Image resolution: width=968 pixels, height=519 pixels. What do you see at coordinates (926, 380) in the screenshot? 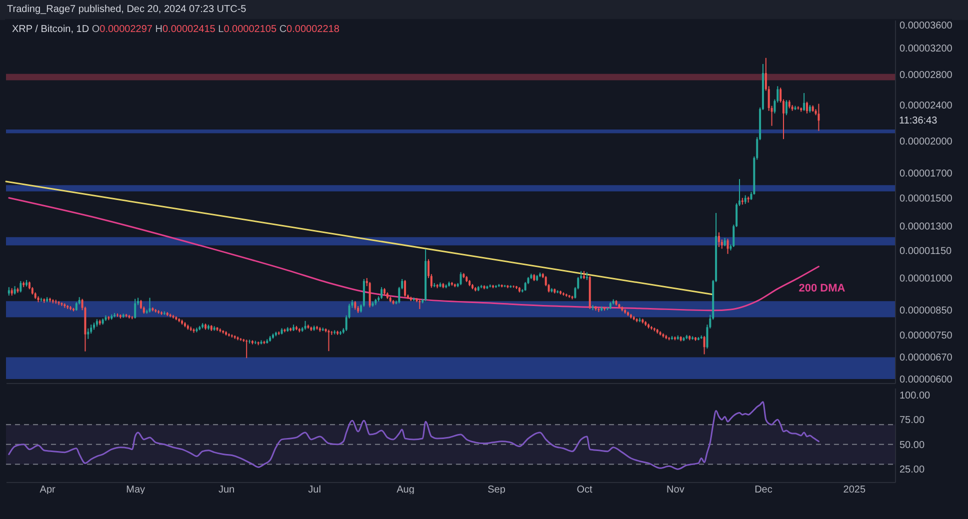
I see `y-tick-label: 0.00000600` at bounding box center [926, 380].